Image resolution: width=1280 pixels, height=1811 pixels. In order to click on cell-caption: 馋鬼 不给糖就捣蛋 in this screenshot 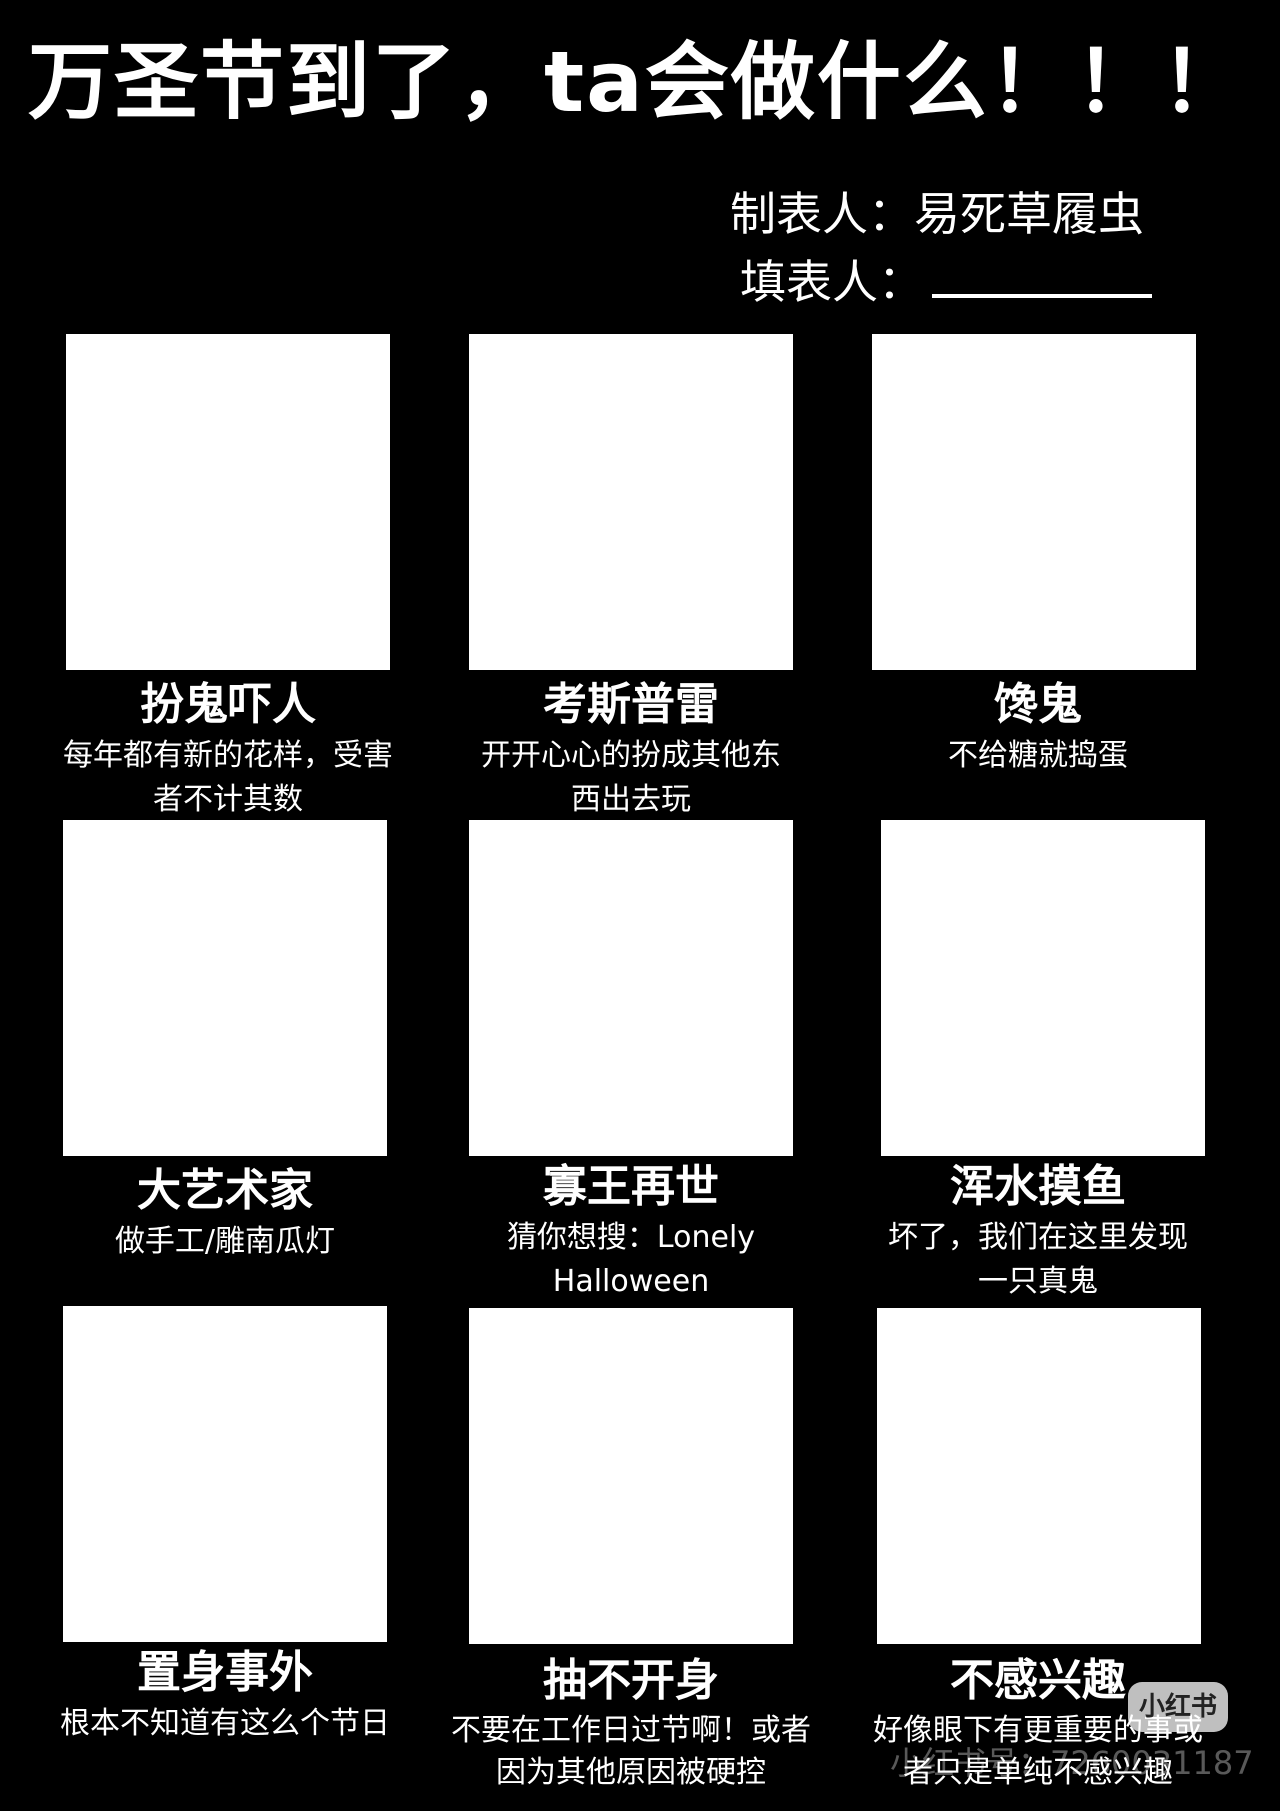, I will do `click(1038, 729)`.